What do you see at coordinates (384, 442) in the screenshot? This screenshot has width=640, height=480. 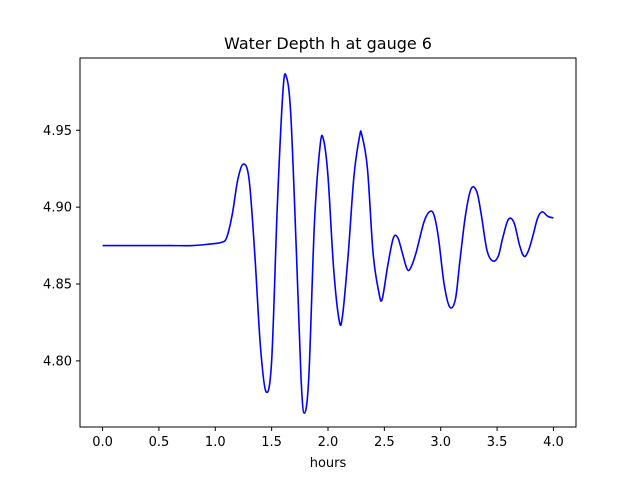 I see `x-tick-label: 2.5` at bounding box center [384, 442].